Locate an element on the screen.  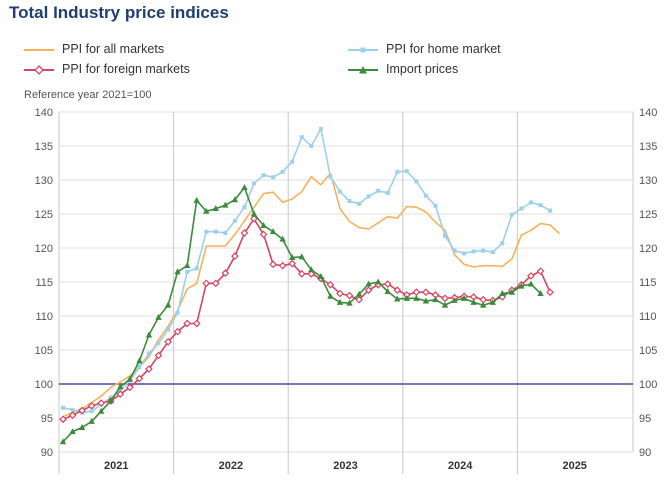
y-tick-label-left: 110 is located at coordinates (44, 317).